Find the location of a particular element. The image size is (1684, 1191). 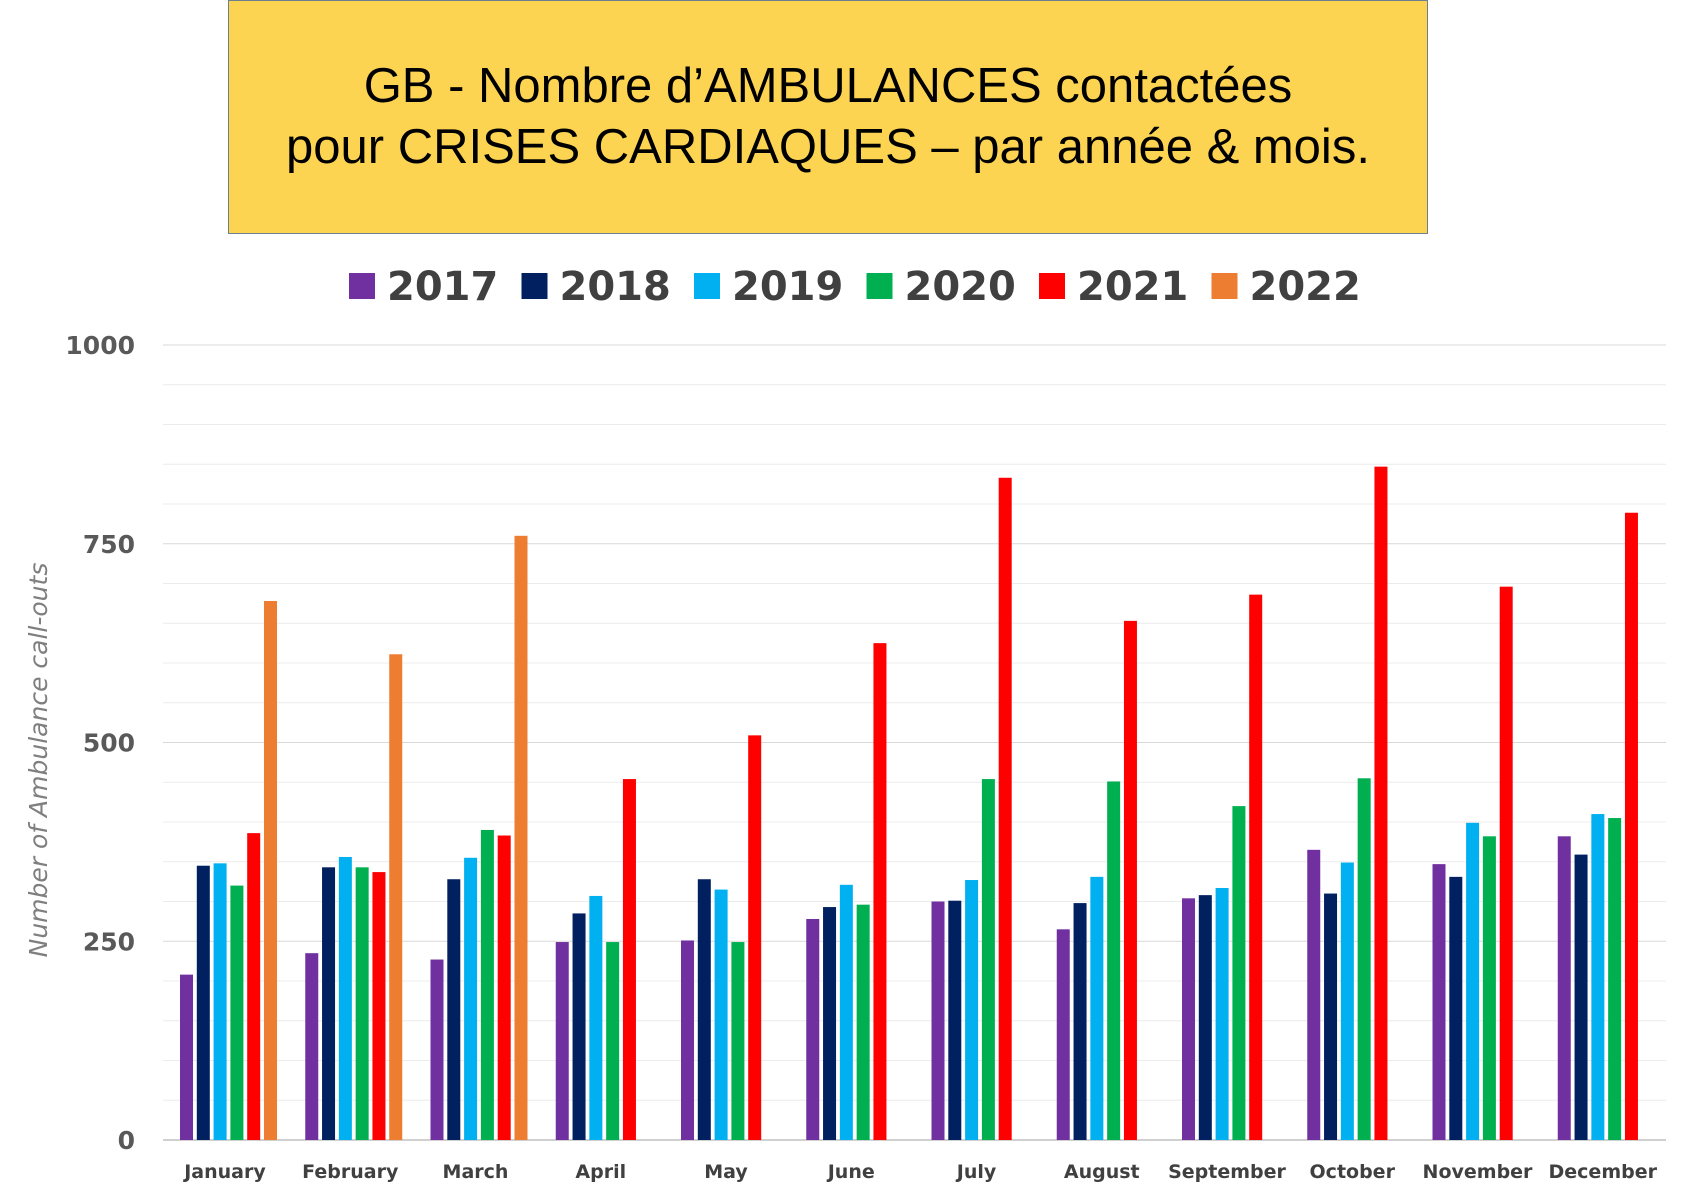

title-line-1: GB - Nombre d’AMBULANCES contactées is located at coordinates (828, 86).